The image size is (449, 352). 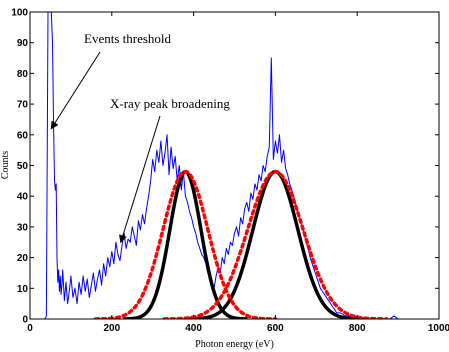 I want to click on y-tick-label-90: 90, so click(x=23, y=43).